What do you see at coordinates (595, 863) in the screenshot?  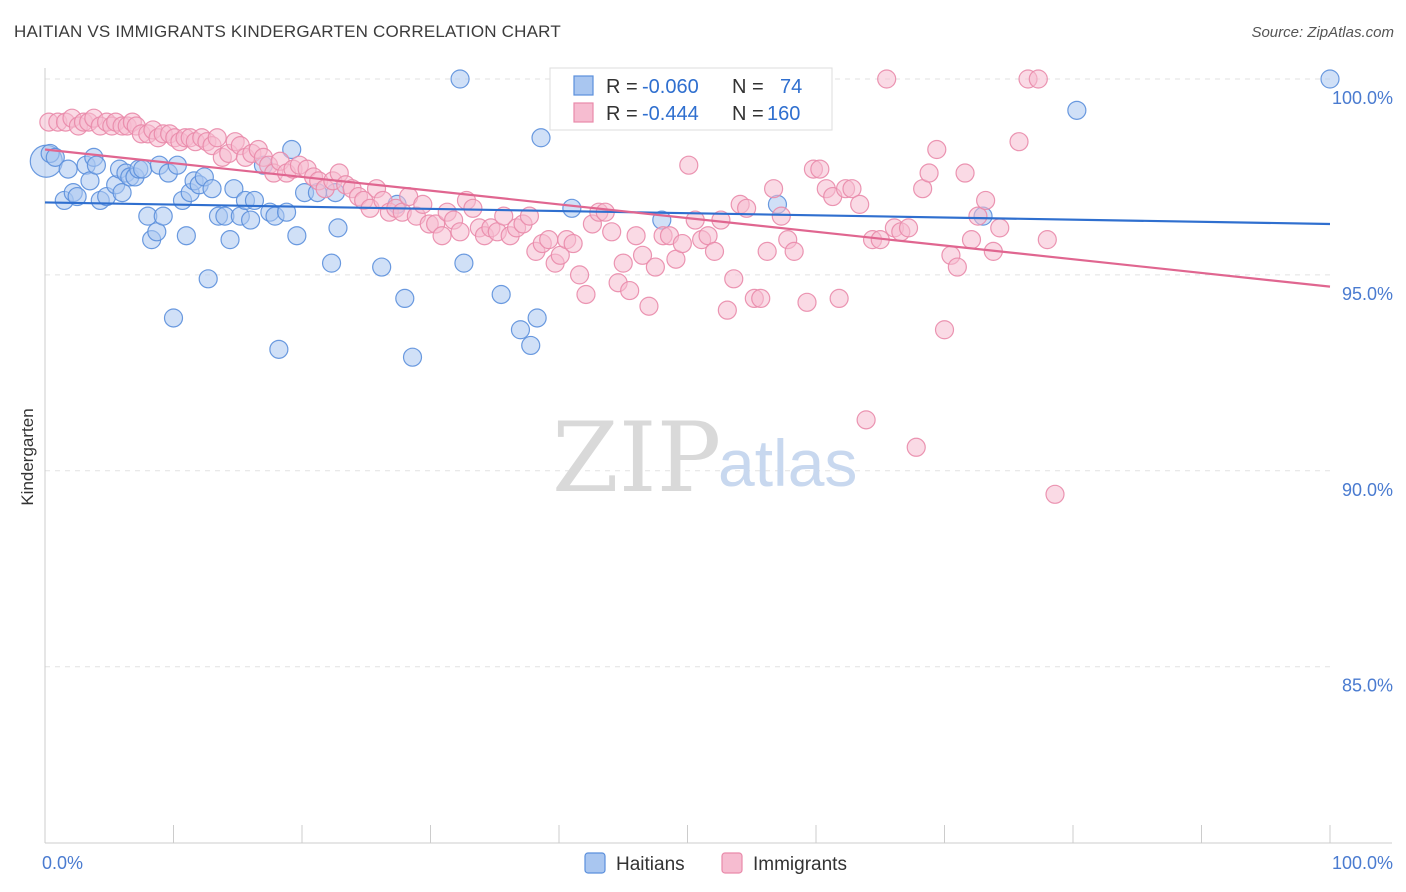 I see `bottom-legend-swatch-haitians` at bounding box center [595, 863].